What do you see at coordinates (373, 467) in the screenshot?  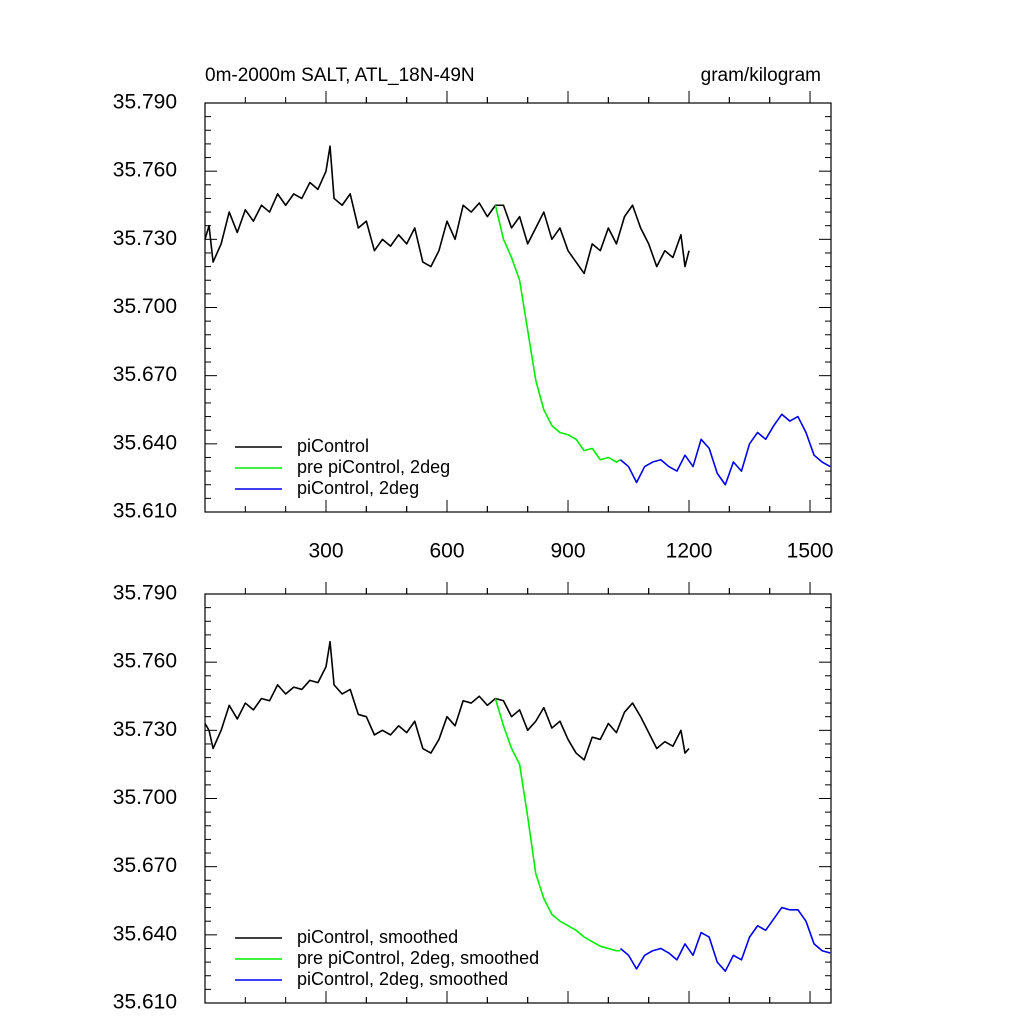 I see `legend-text: pre piControl, 2deg` at bounding box center [373, 467].